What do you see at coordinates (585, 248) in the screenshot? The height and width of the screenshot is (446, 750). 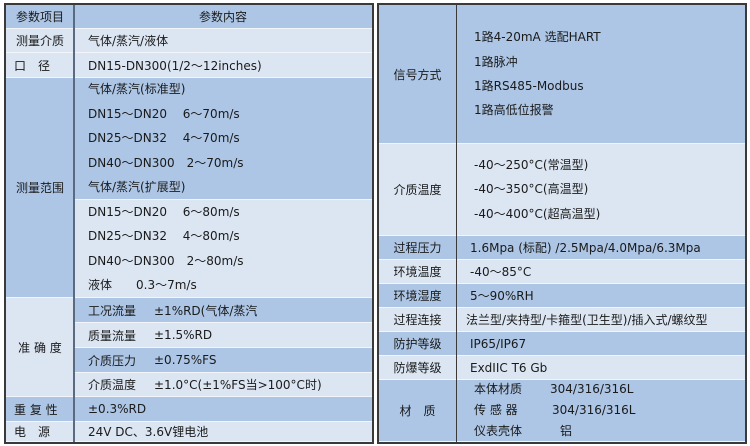 I see `spec-value: 1.6Mpa (标配) /2.5Mpa/4.0Mpa/6.3Mpa` at bounding box center [585, 248].